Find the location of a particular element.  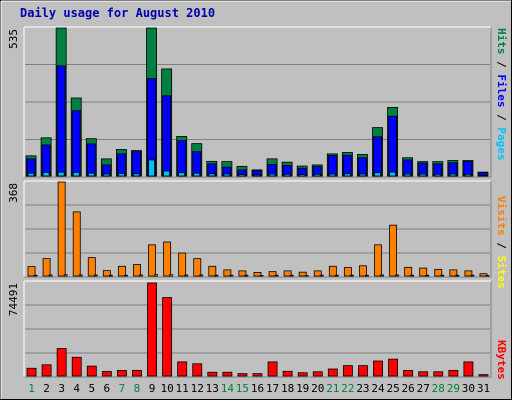

legend-kbytes: KBytes is located at coordinates (501, 360).